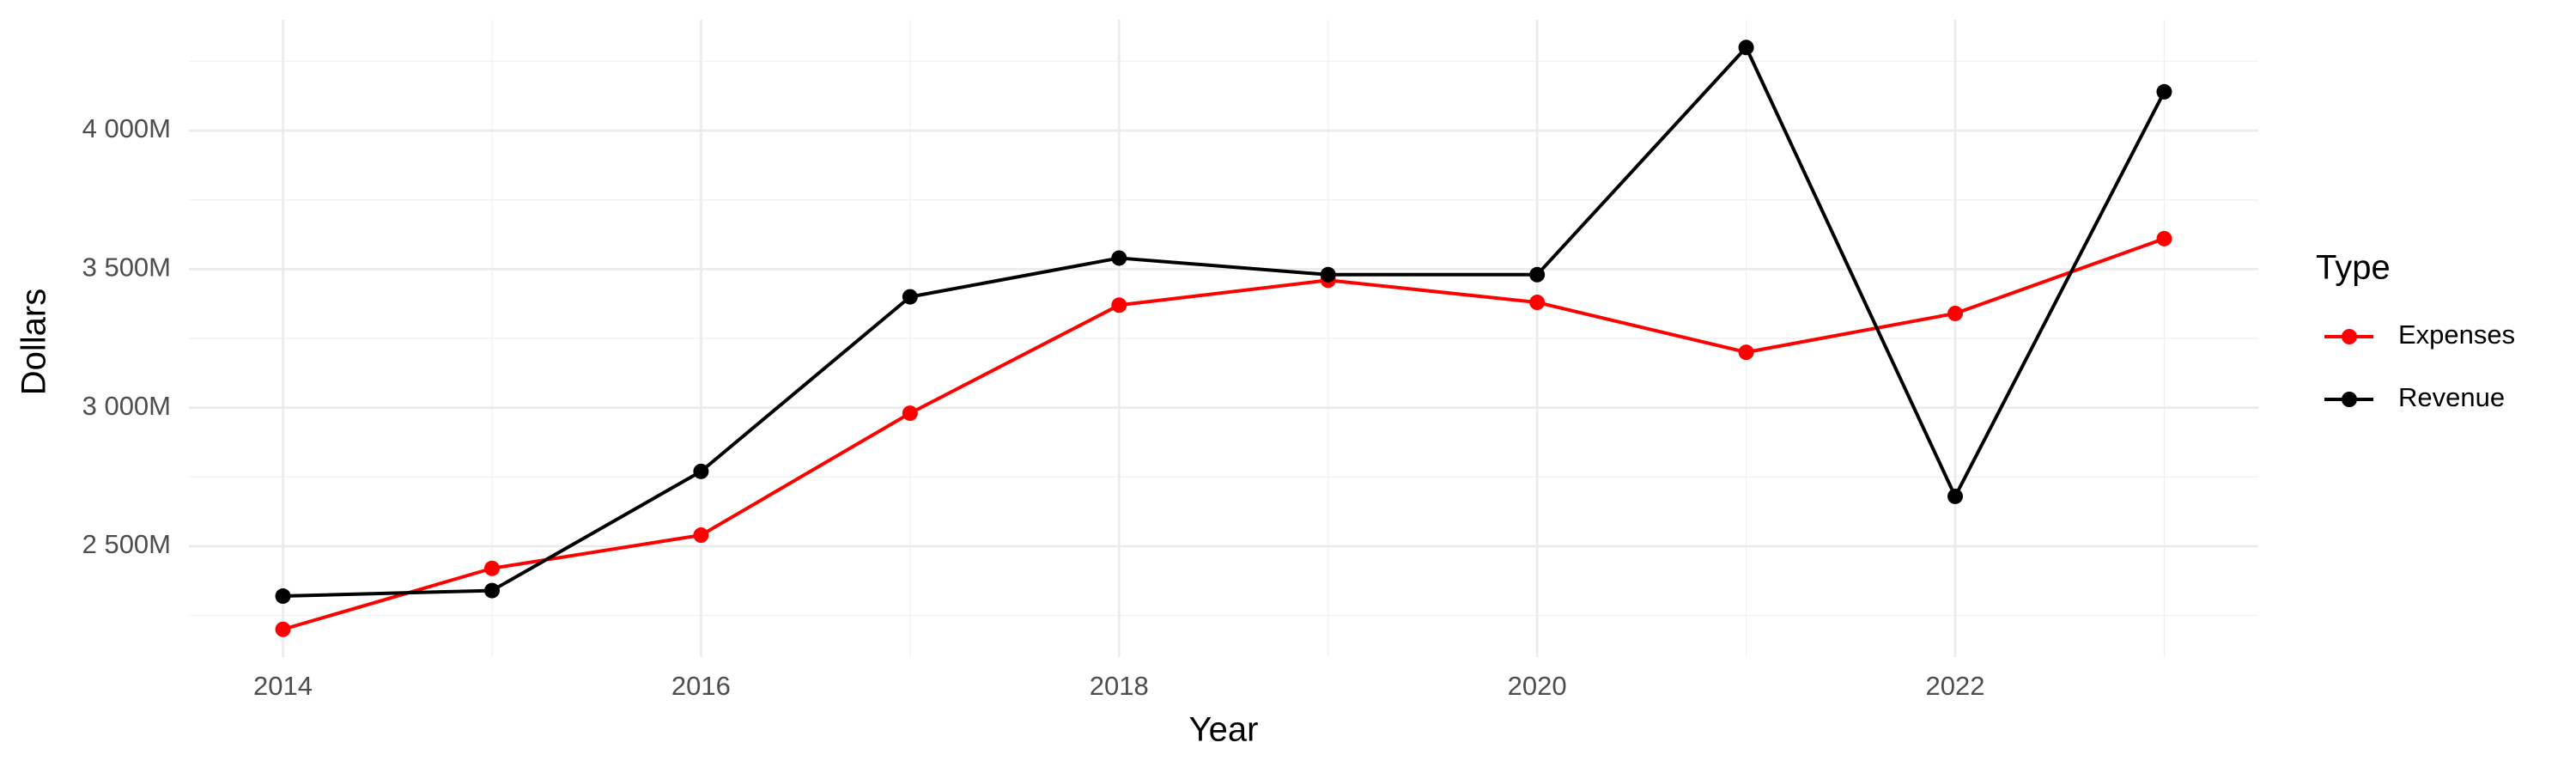 This screenshot has width=2576, height=773. What do you see at coordinates (127, 128) in the screenshot?
I see `y-tick-label: 4 000M` at bounding box center [127, 128].